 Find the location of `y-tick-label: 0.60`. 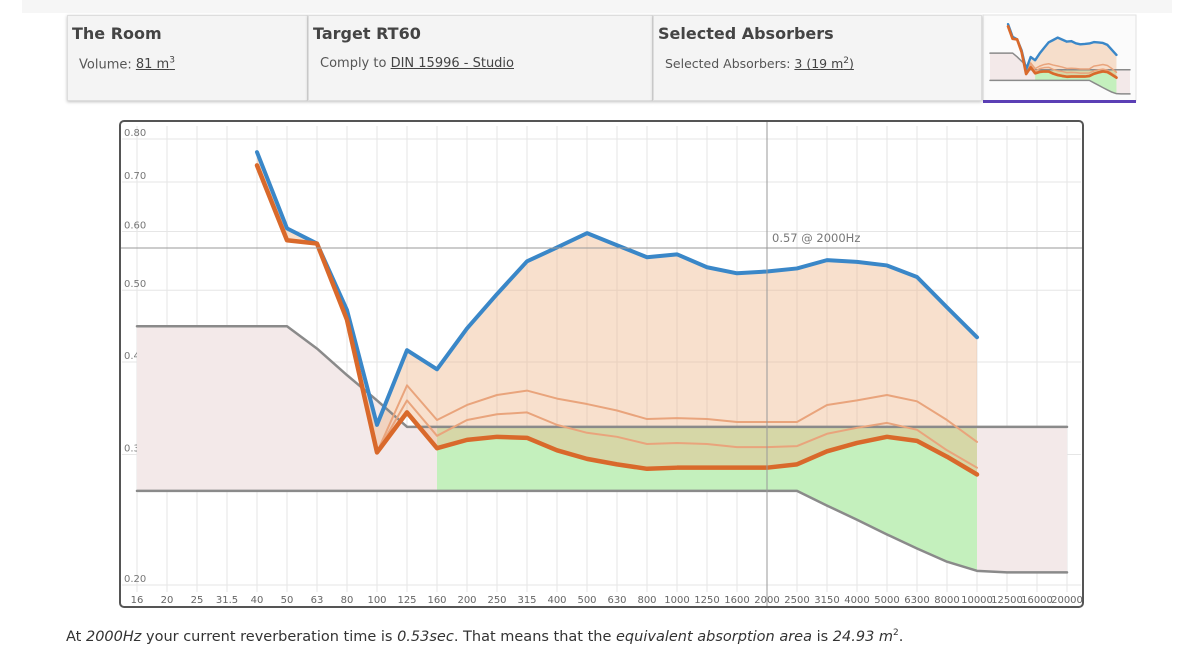

y-tick-label: 0.60 is located at coordinates (135, 226).